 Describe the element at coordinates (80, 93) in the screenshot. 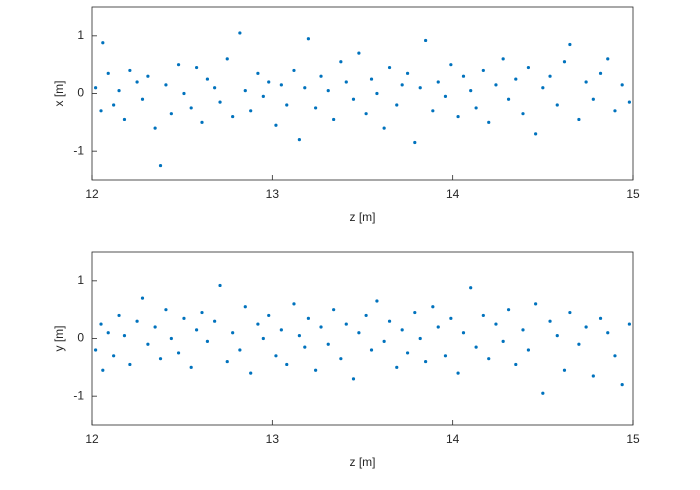

I see `y-tick-label: 0` at that location.